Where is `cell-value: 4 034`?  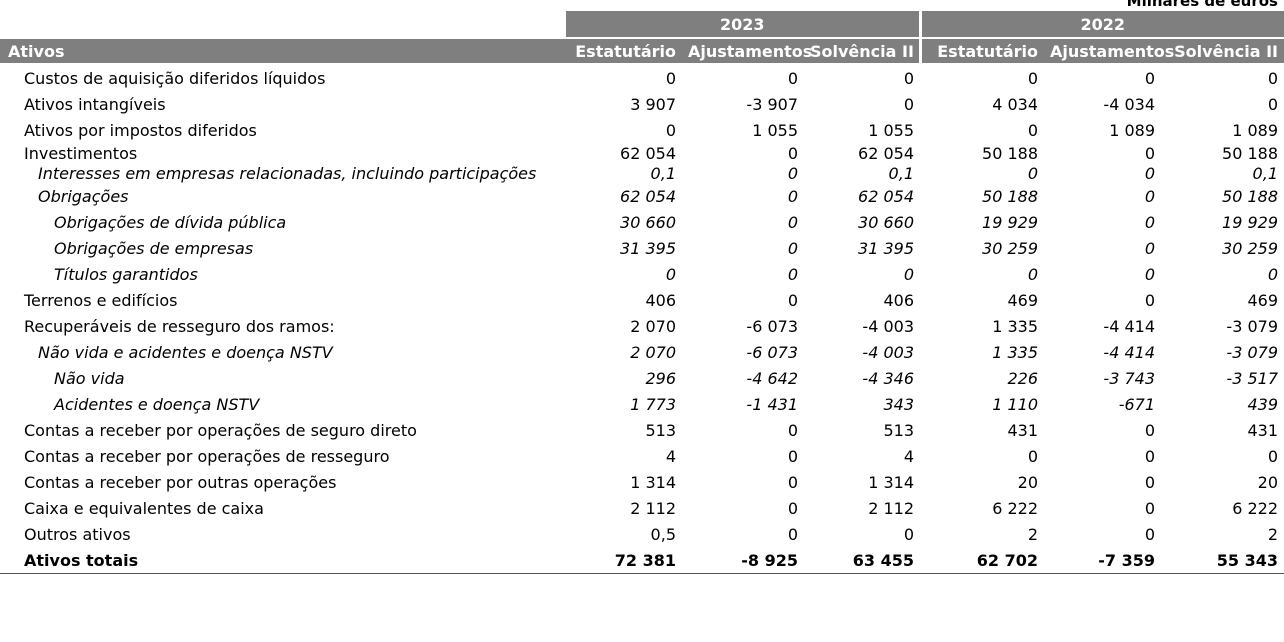 cell-value: 4 034 is located at coordinates (1015, 104).